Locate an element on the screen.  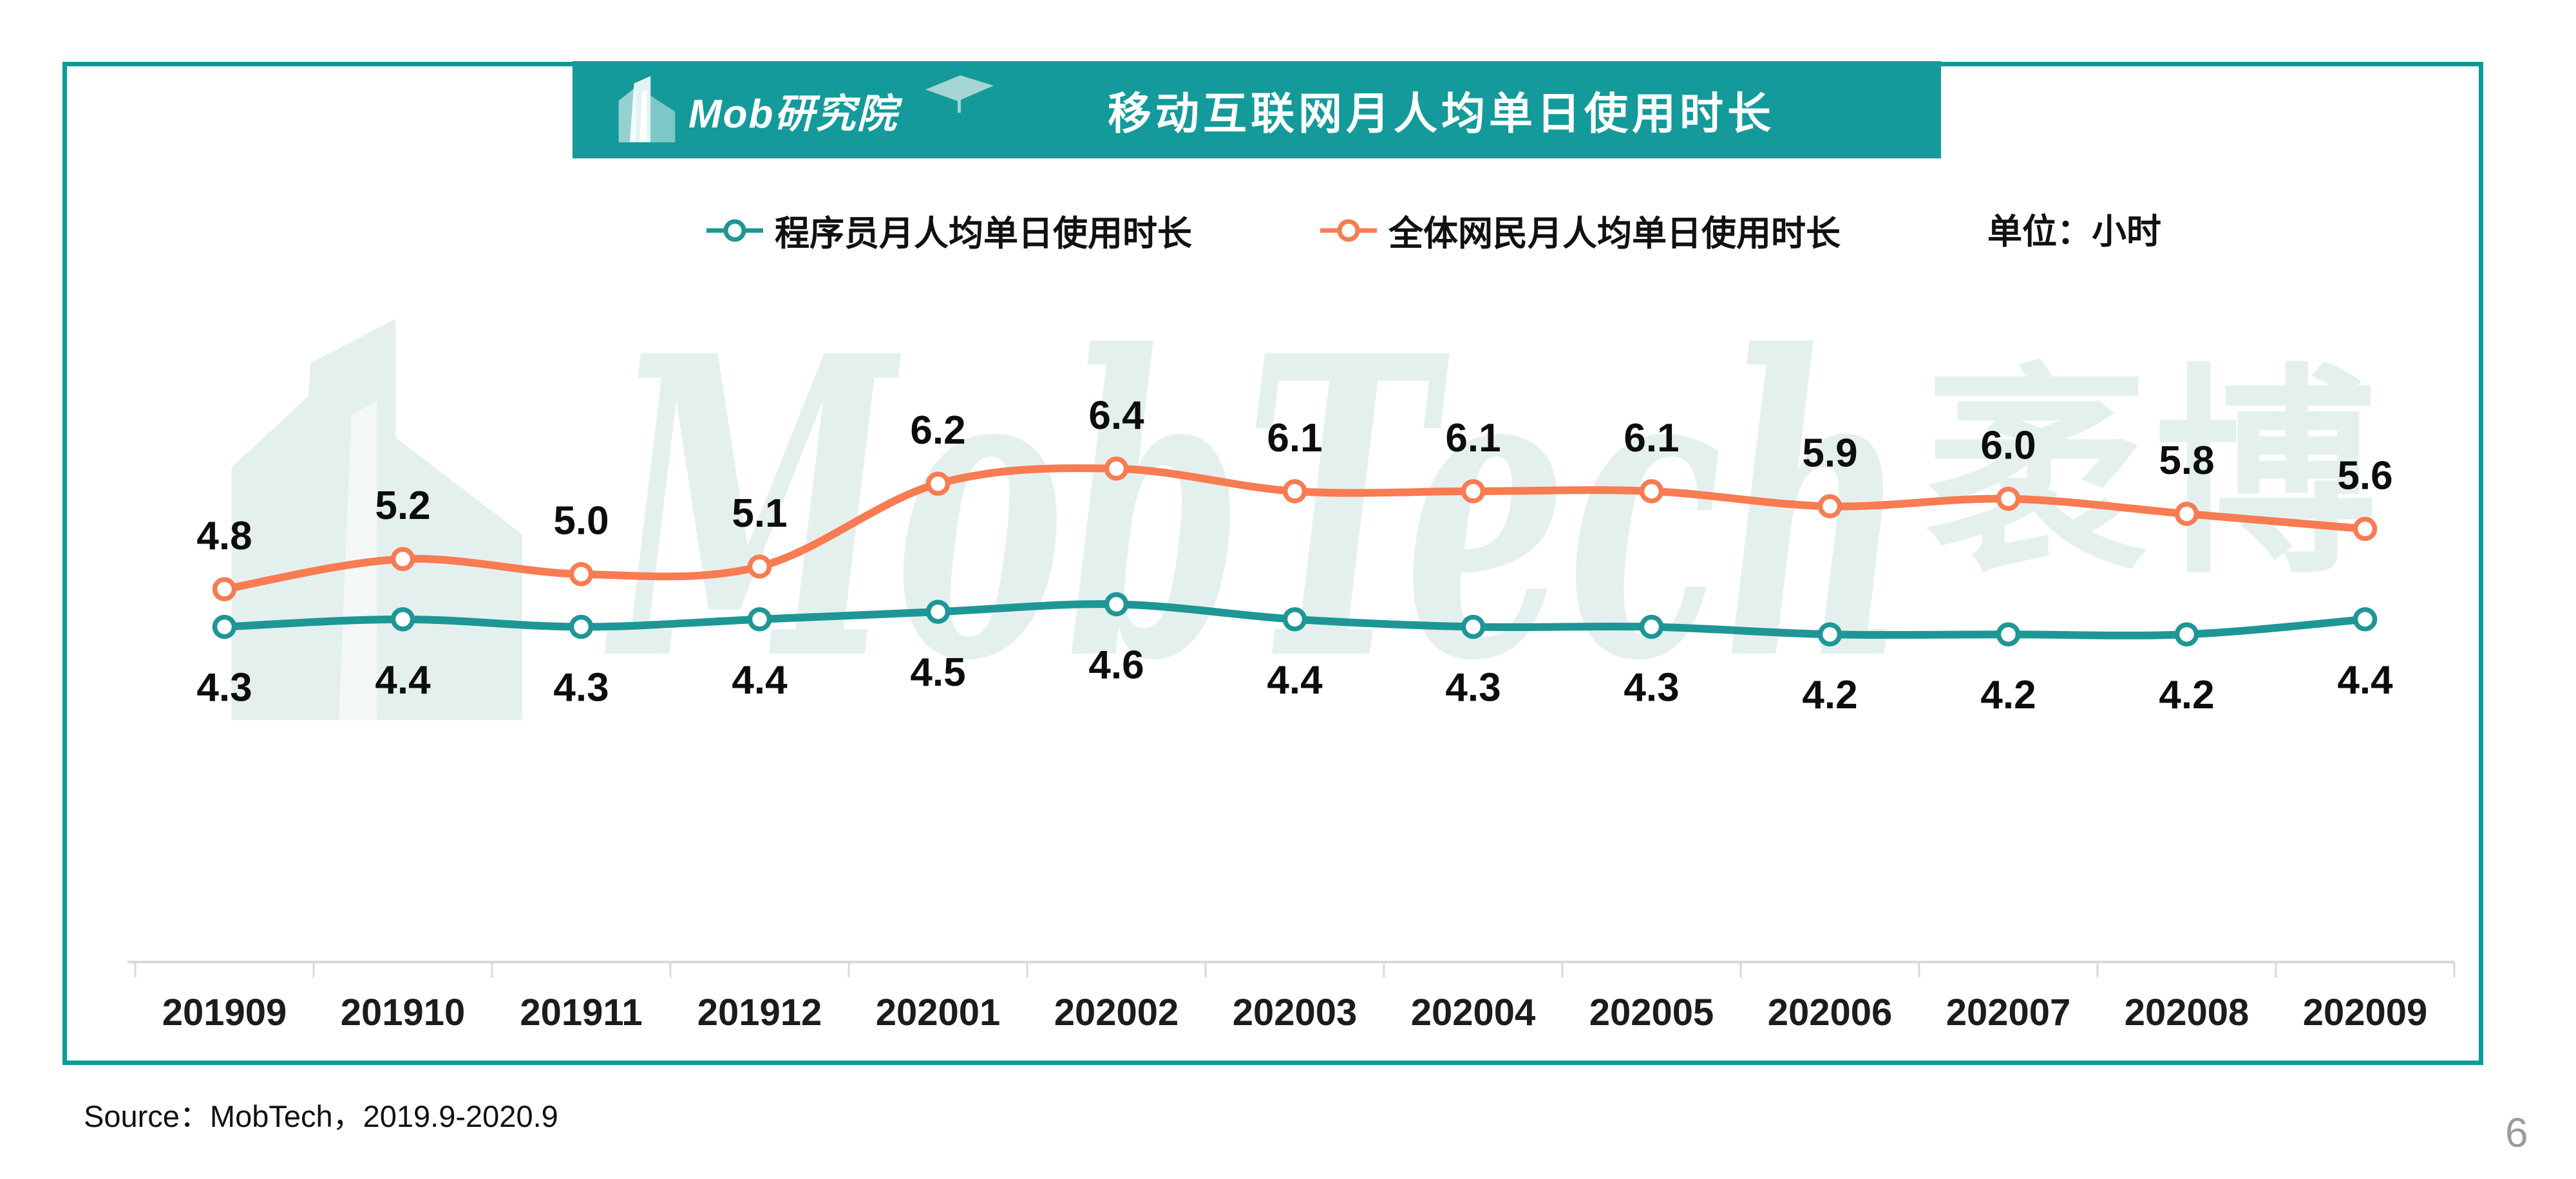
mob-logo: Mob研究院 is located at coordinates (756, 110).